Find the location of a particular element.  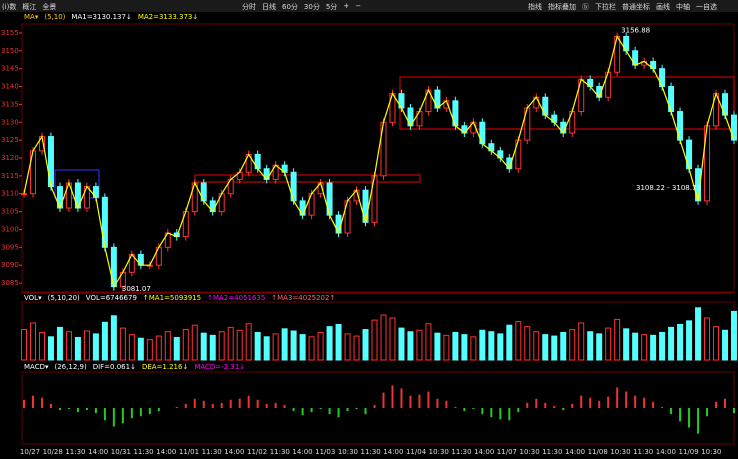

label: 60分 is located at coordinates (290, 7).